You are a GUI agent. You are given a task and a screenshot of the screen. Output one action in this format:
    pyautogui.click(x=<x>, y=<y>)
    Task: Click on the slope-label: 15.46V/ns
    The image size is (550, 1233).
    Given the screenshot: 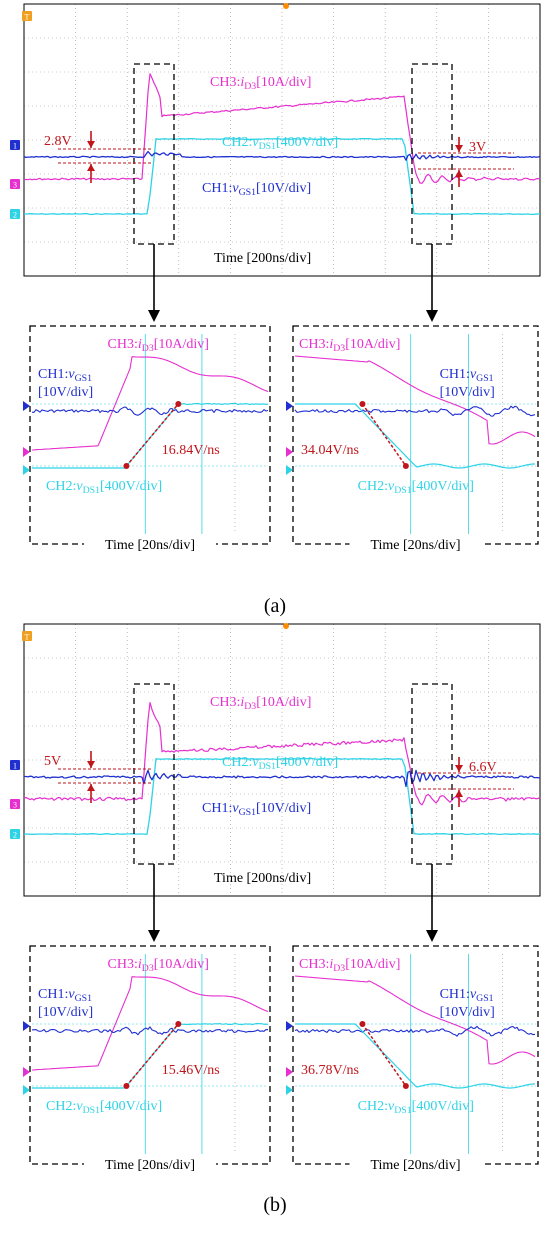 What is the action you would take?
    pyautogui.click(x=191, y=1070)
    